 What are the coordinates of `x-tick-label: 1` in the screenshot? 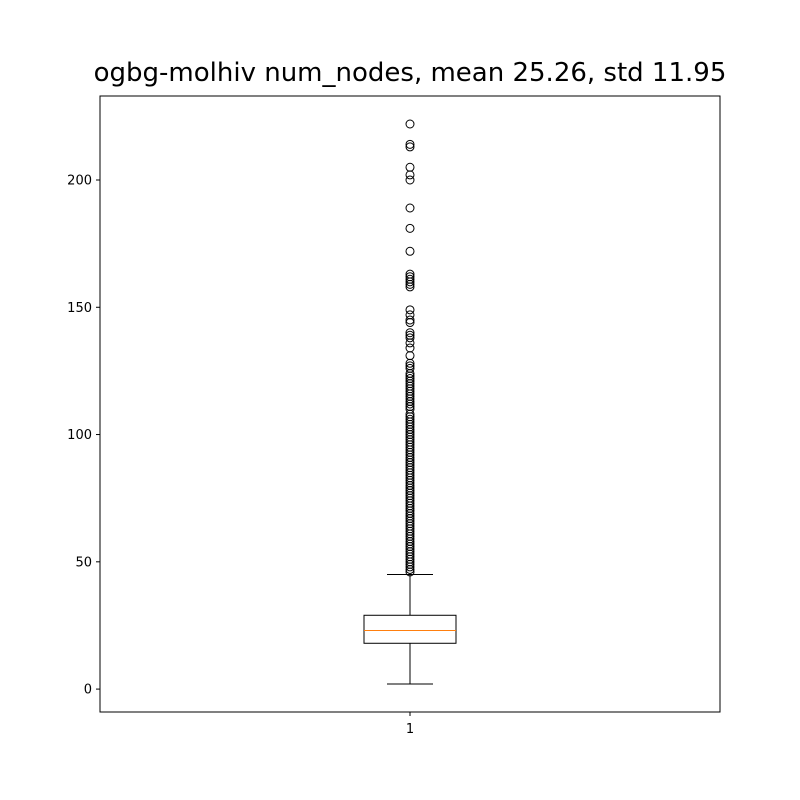 It's located at (410, 729).